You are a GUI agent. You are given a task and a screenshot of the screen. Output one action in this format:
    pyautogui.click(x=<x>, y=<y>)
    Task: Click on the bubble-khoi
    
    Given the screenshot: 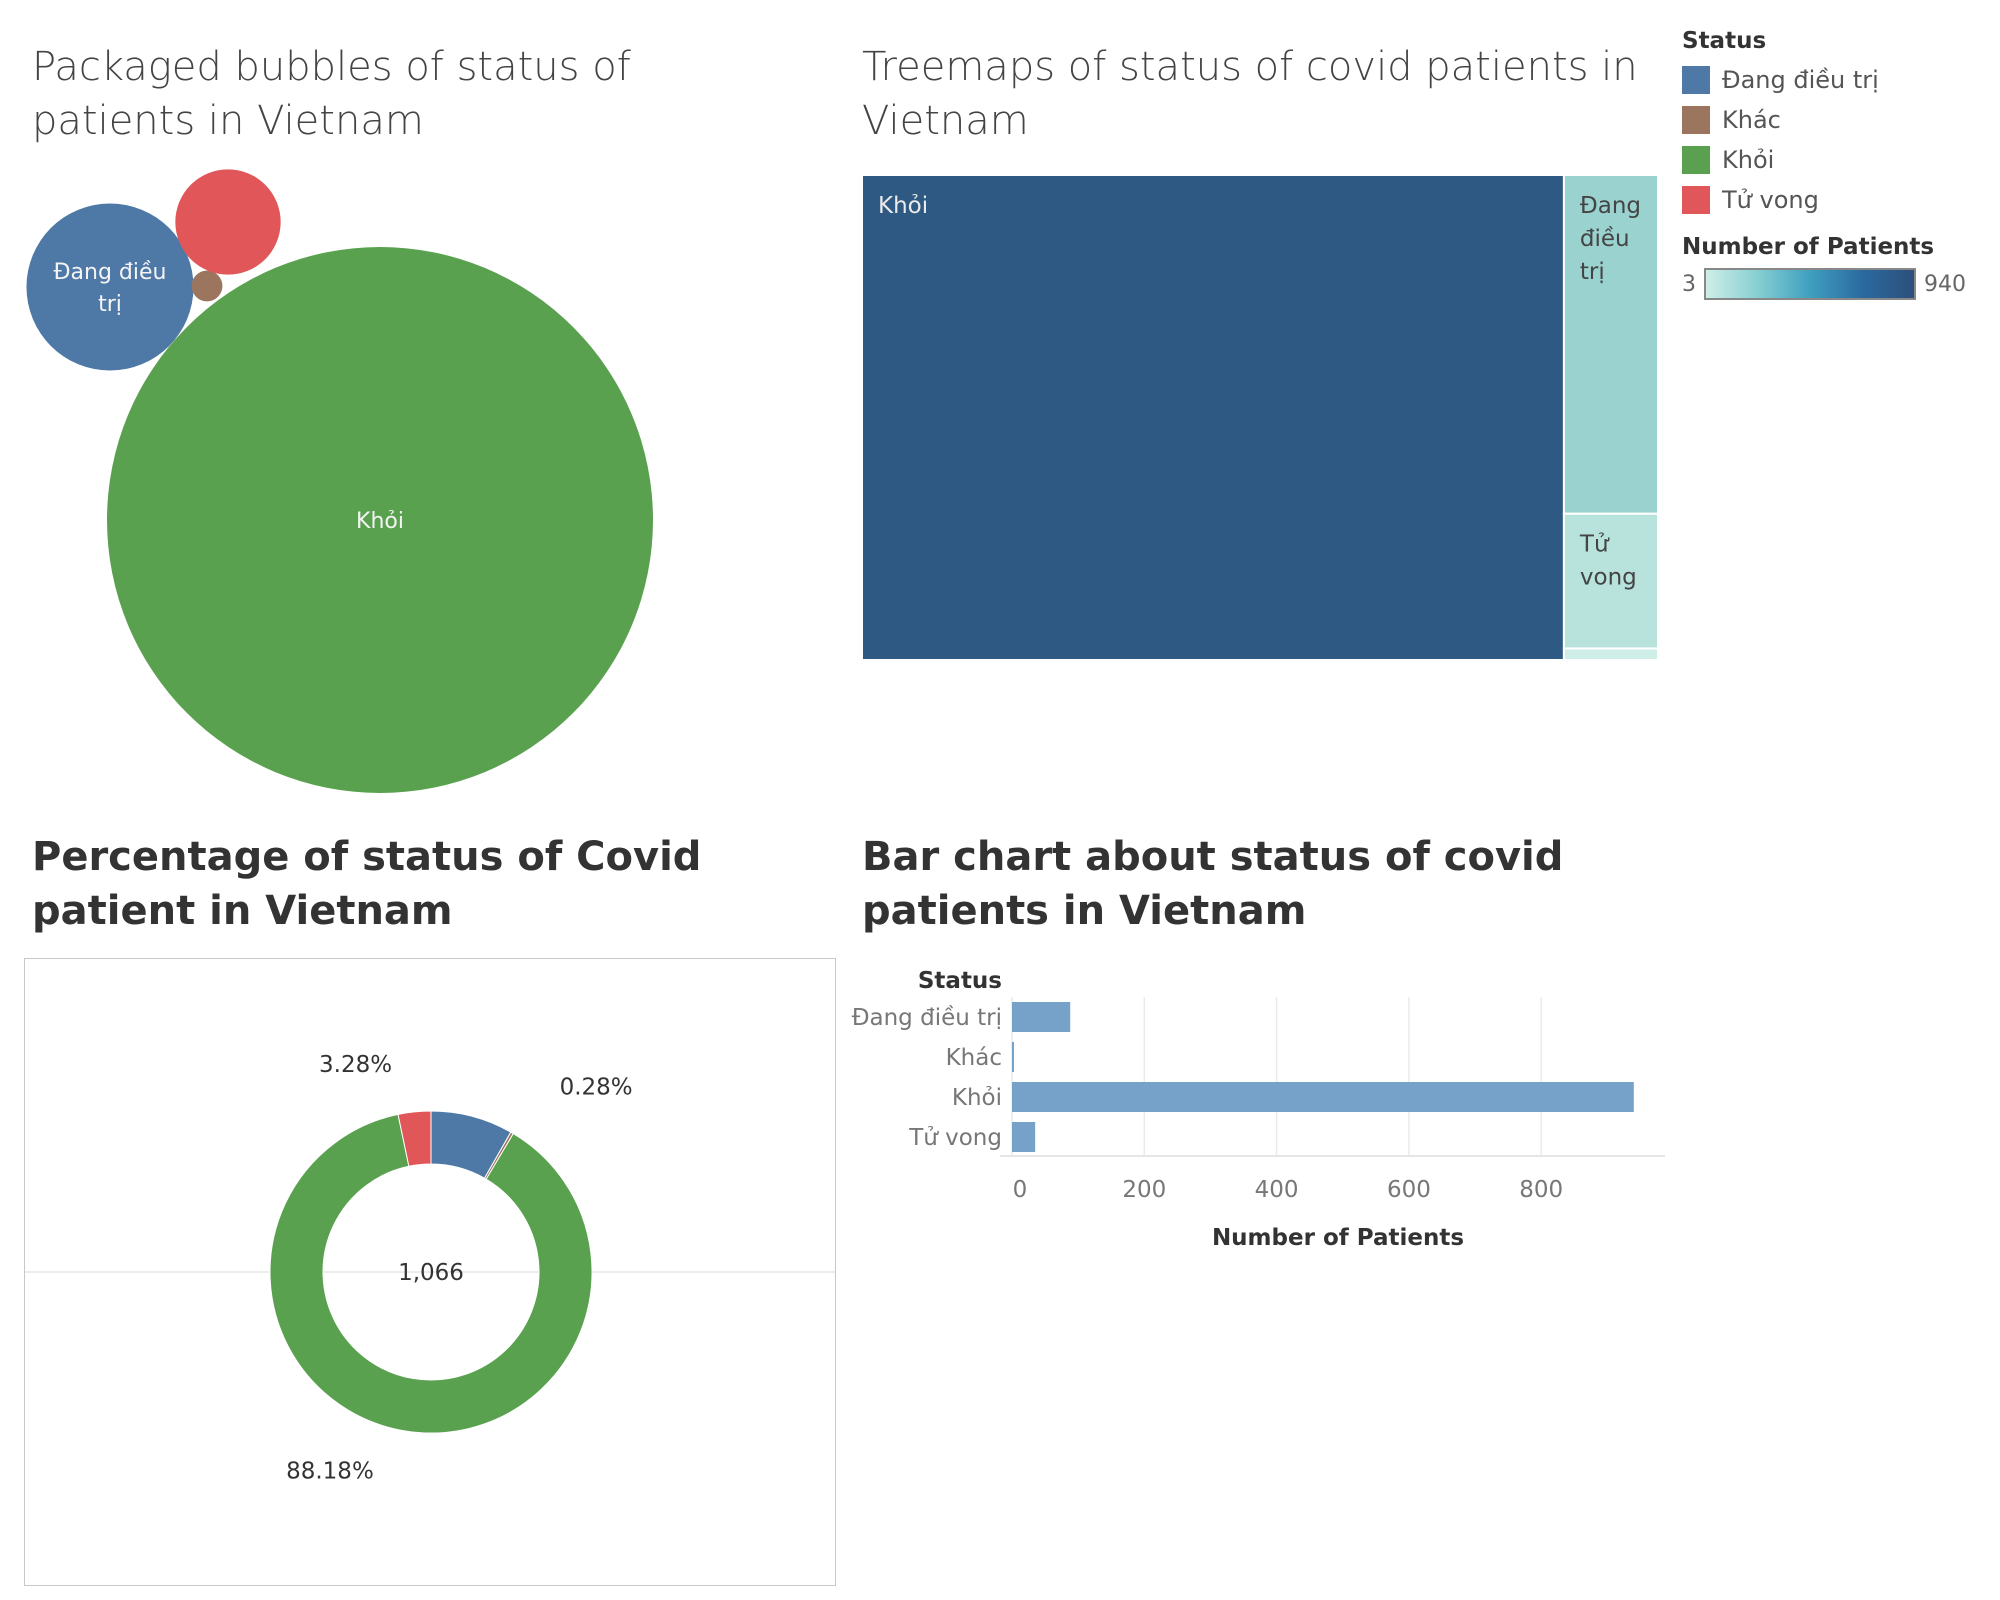 What is the action you would take?
    pyautogui.click(x=380, y=520)
    